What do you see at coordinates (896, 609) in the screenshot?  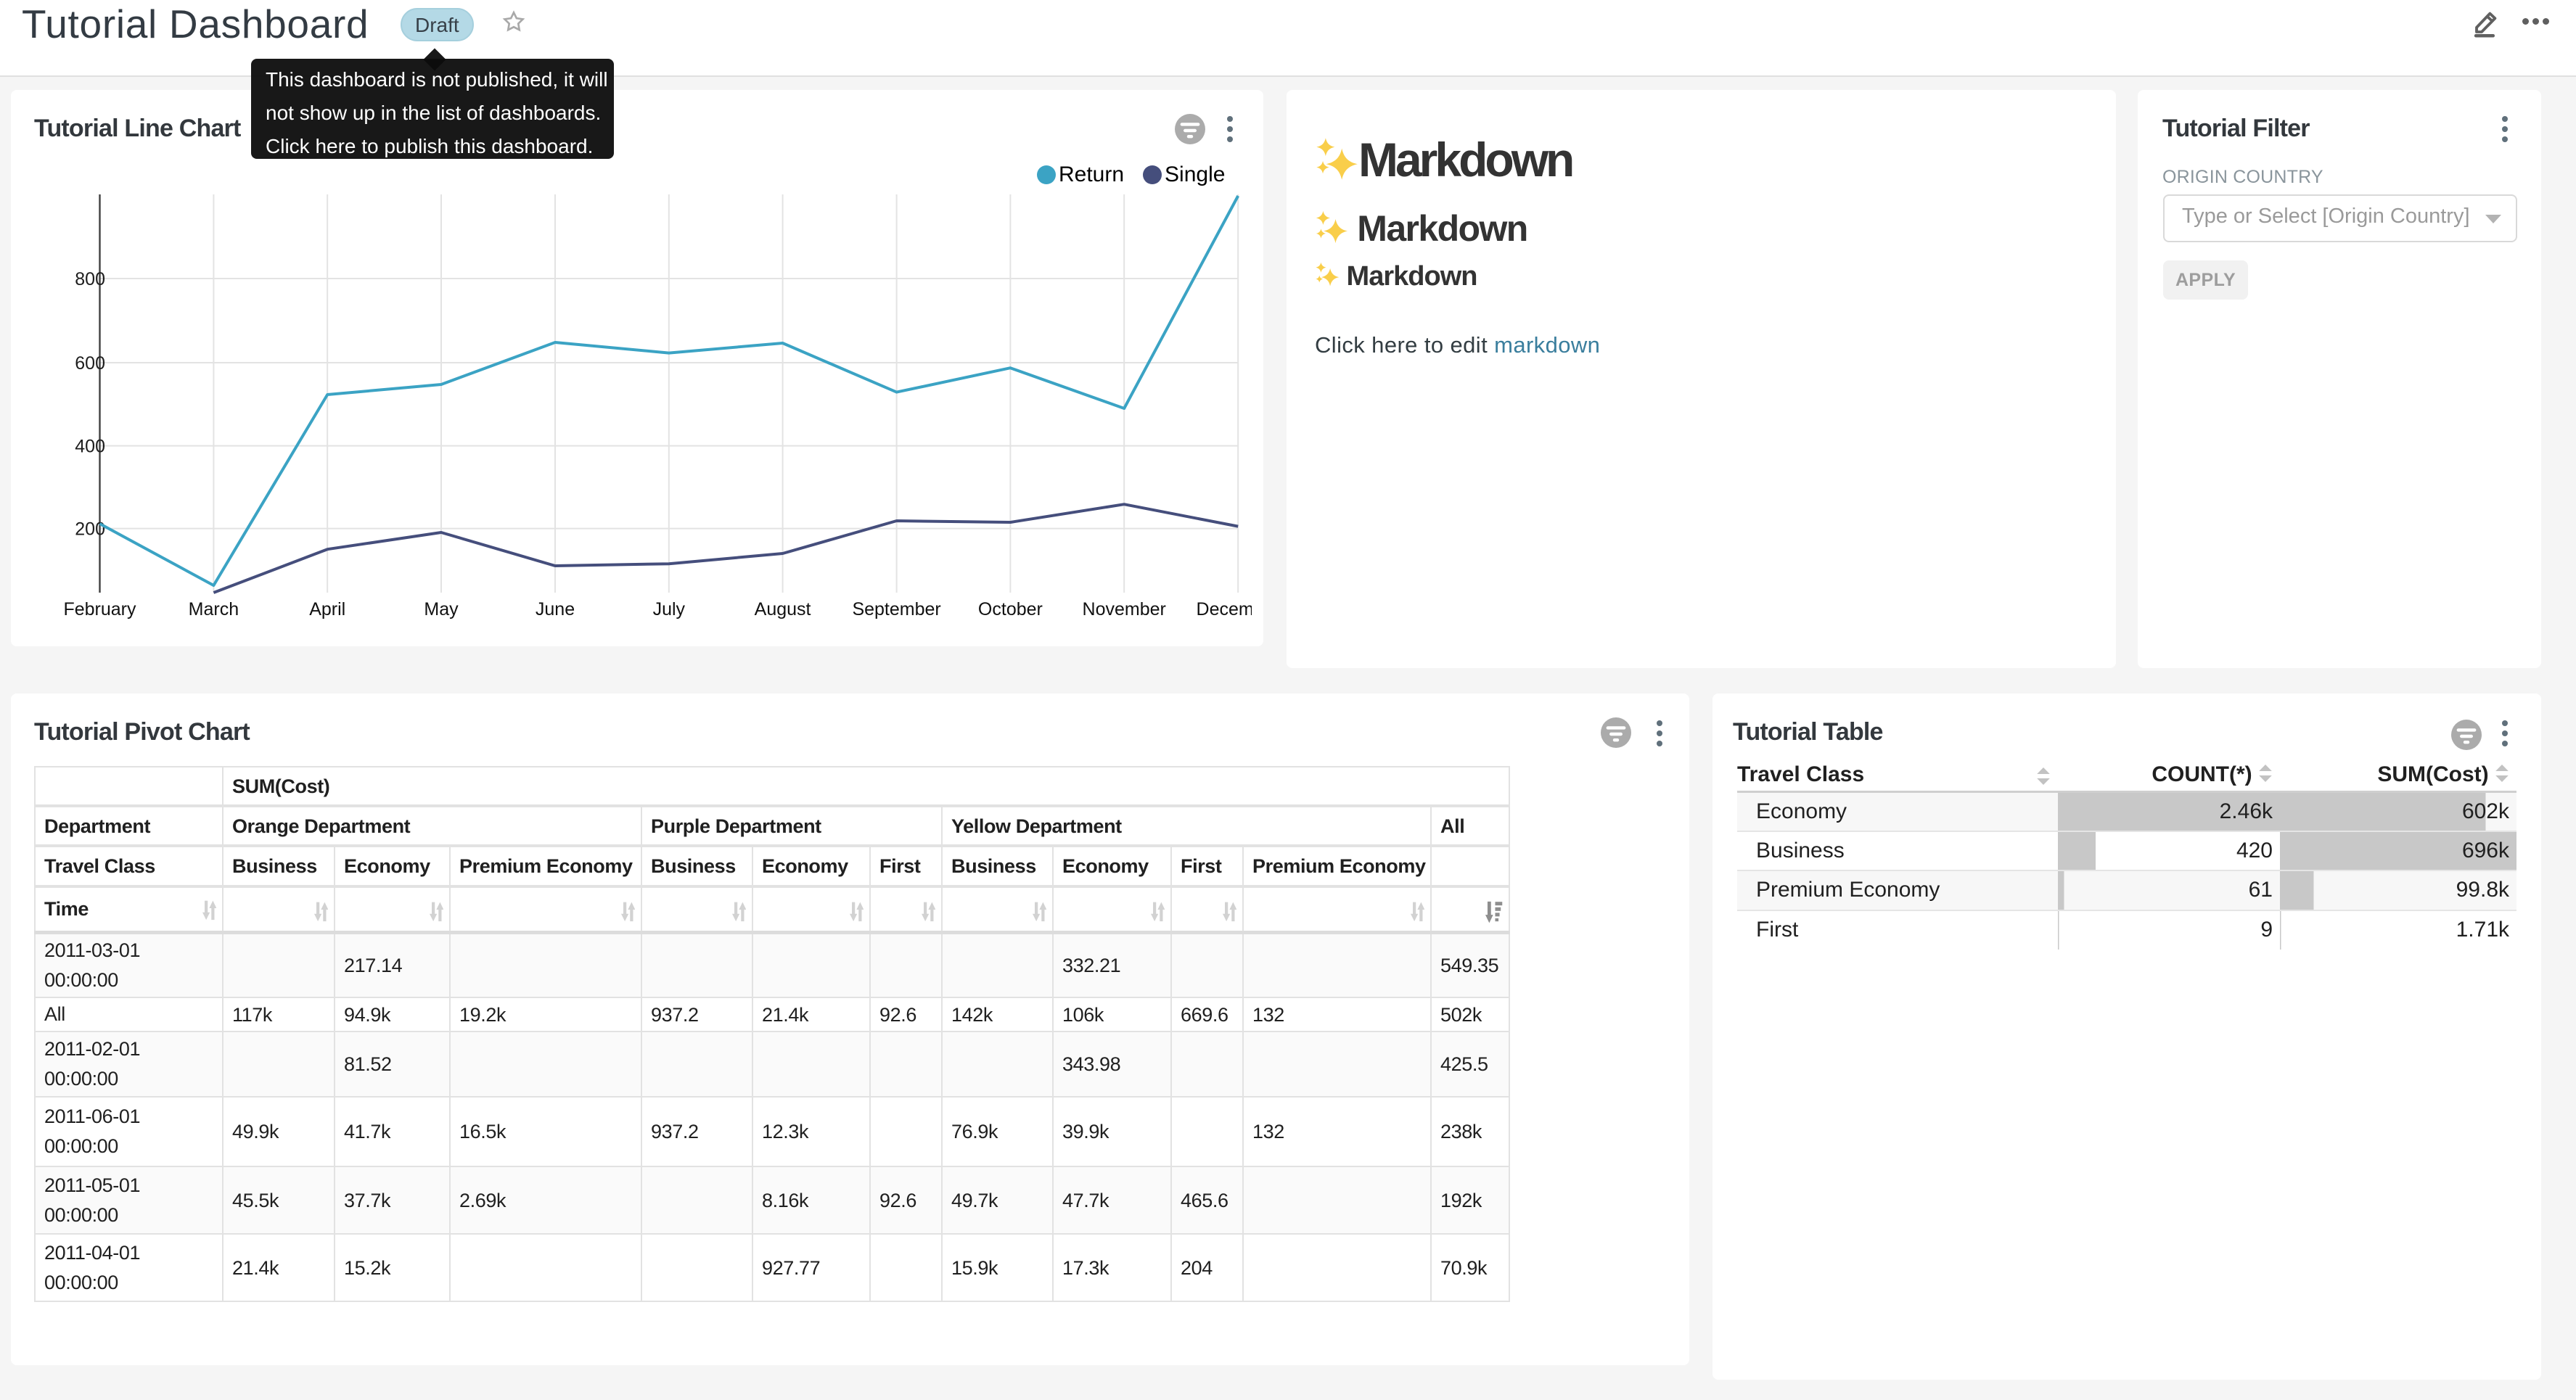 I see `svg-text: September` at bounding box center [896, 609].